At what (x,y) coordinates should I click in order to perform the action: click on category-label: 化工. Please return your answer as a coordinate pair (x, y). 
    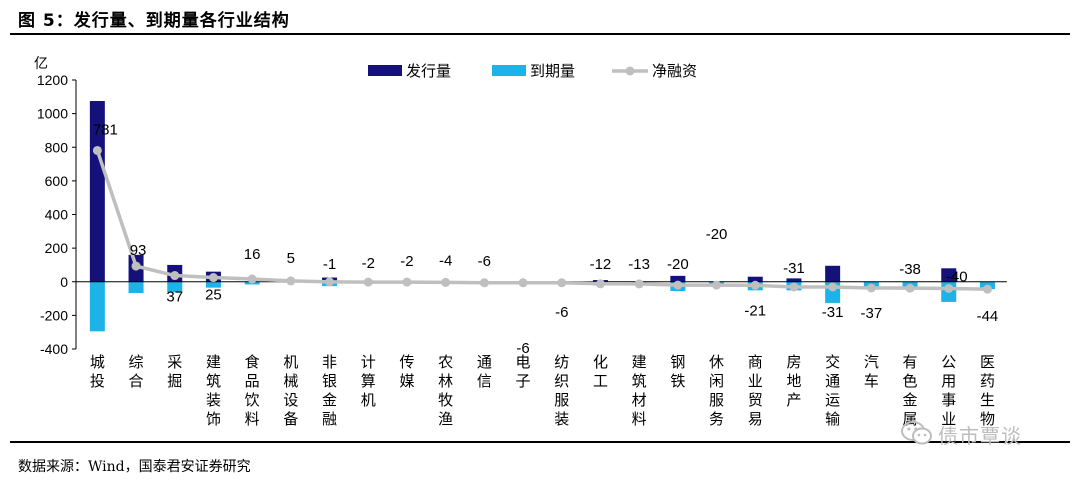
    Looking at the image, I should click on (600, 371).